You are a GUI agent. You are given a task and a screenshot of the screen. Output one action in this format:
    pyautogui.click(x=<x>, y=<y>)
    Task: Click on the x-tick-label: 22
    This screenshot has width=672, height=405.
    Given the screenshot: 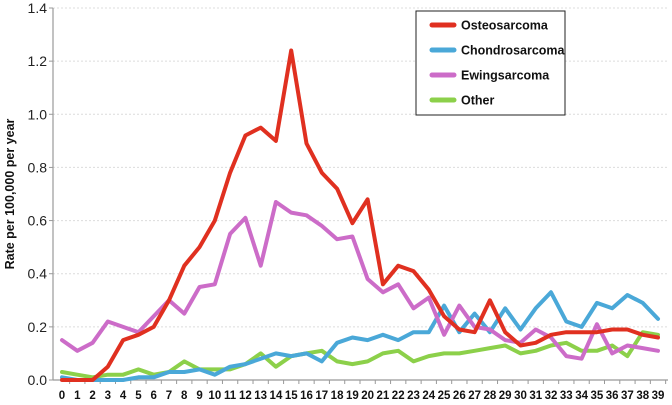 What is the action you would take?
    pyautogui.click(x=398, y=396)
    